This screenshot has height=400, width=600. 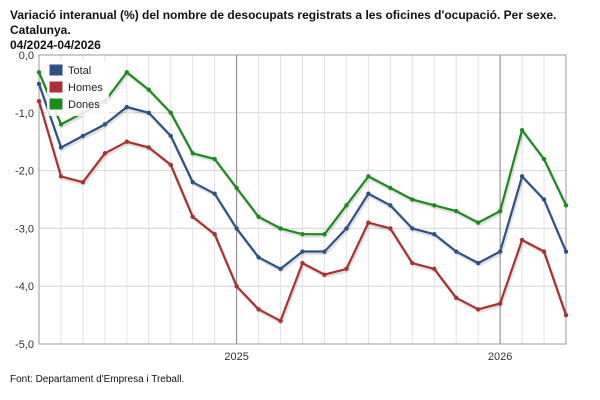 What do you see at coordinates (85, 88) in the screenshot?
I see `legend-label-homes: Homes` at bounding box center [85, 88].